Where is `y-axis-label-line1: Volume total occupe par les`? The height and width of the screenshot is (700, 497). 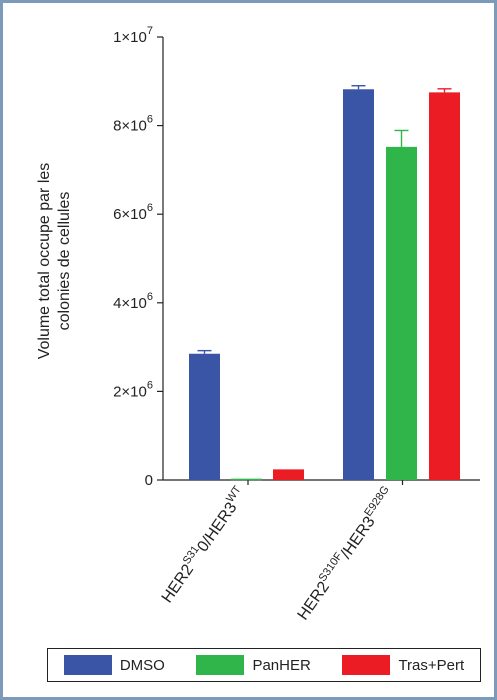 y-axis-label-line1: Volume total occupe par les is located at coordinates (44, 261).